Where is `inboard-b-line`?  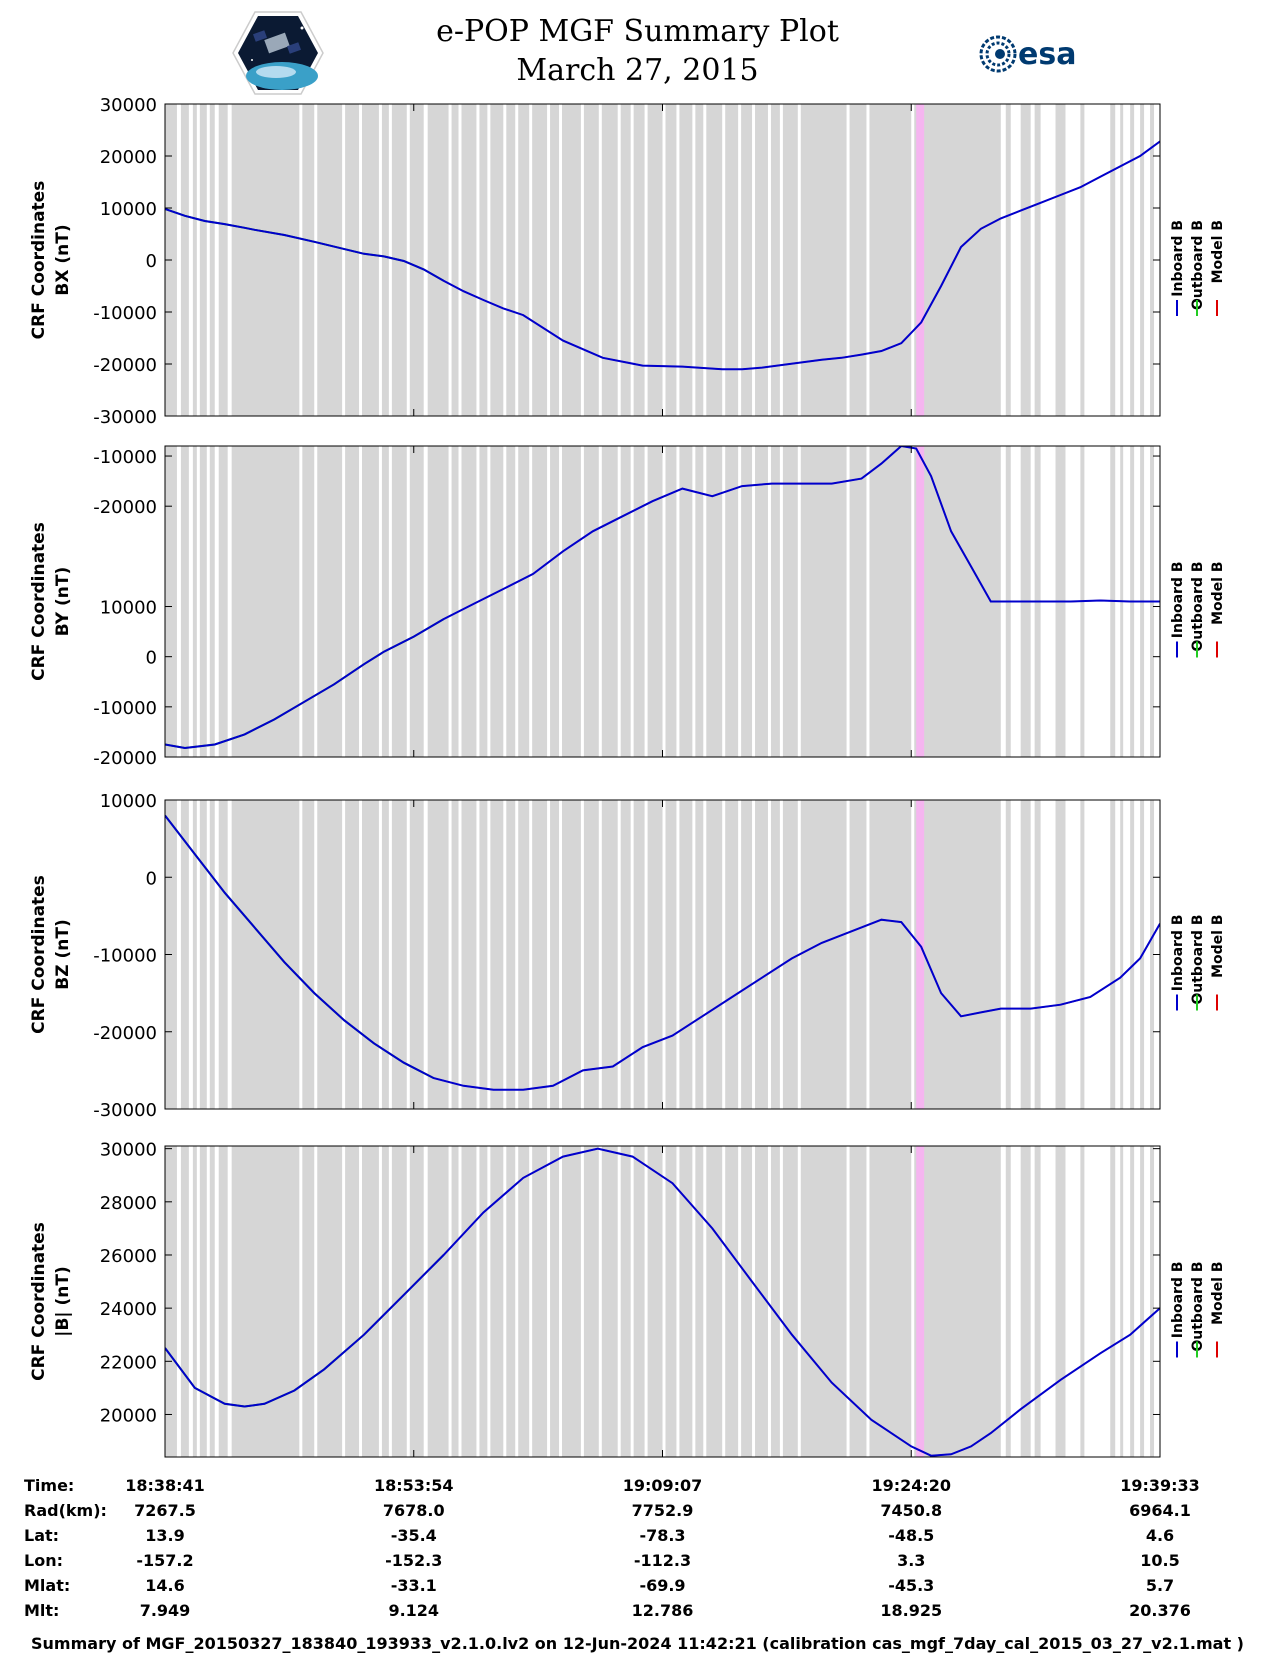
inboard-b-line is located at coordinates (662, 1302).